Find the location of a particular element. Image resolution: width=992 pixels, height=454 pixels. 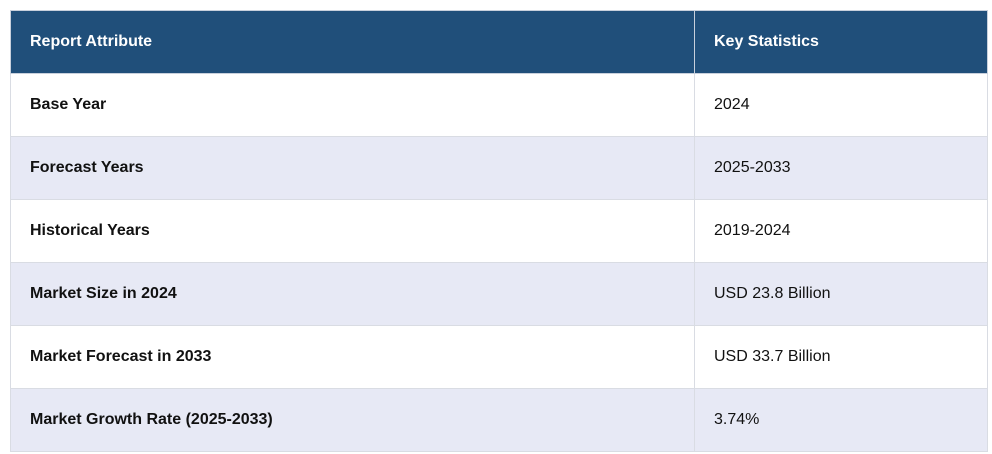

header-cell: Key Statistics is located at coordinates (841, 42).